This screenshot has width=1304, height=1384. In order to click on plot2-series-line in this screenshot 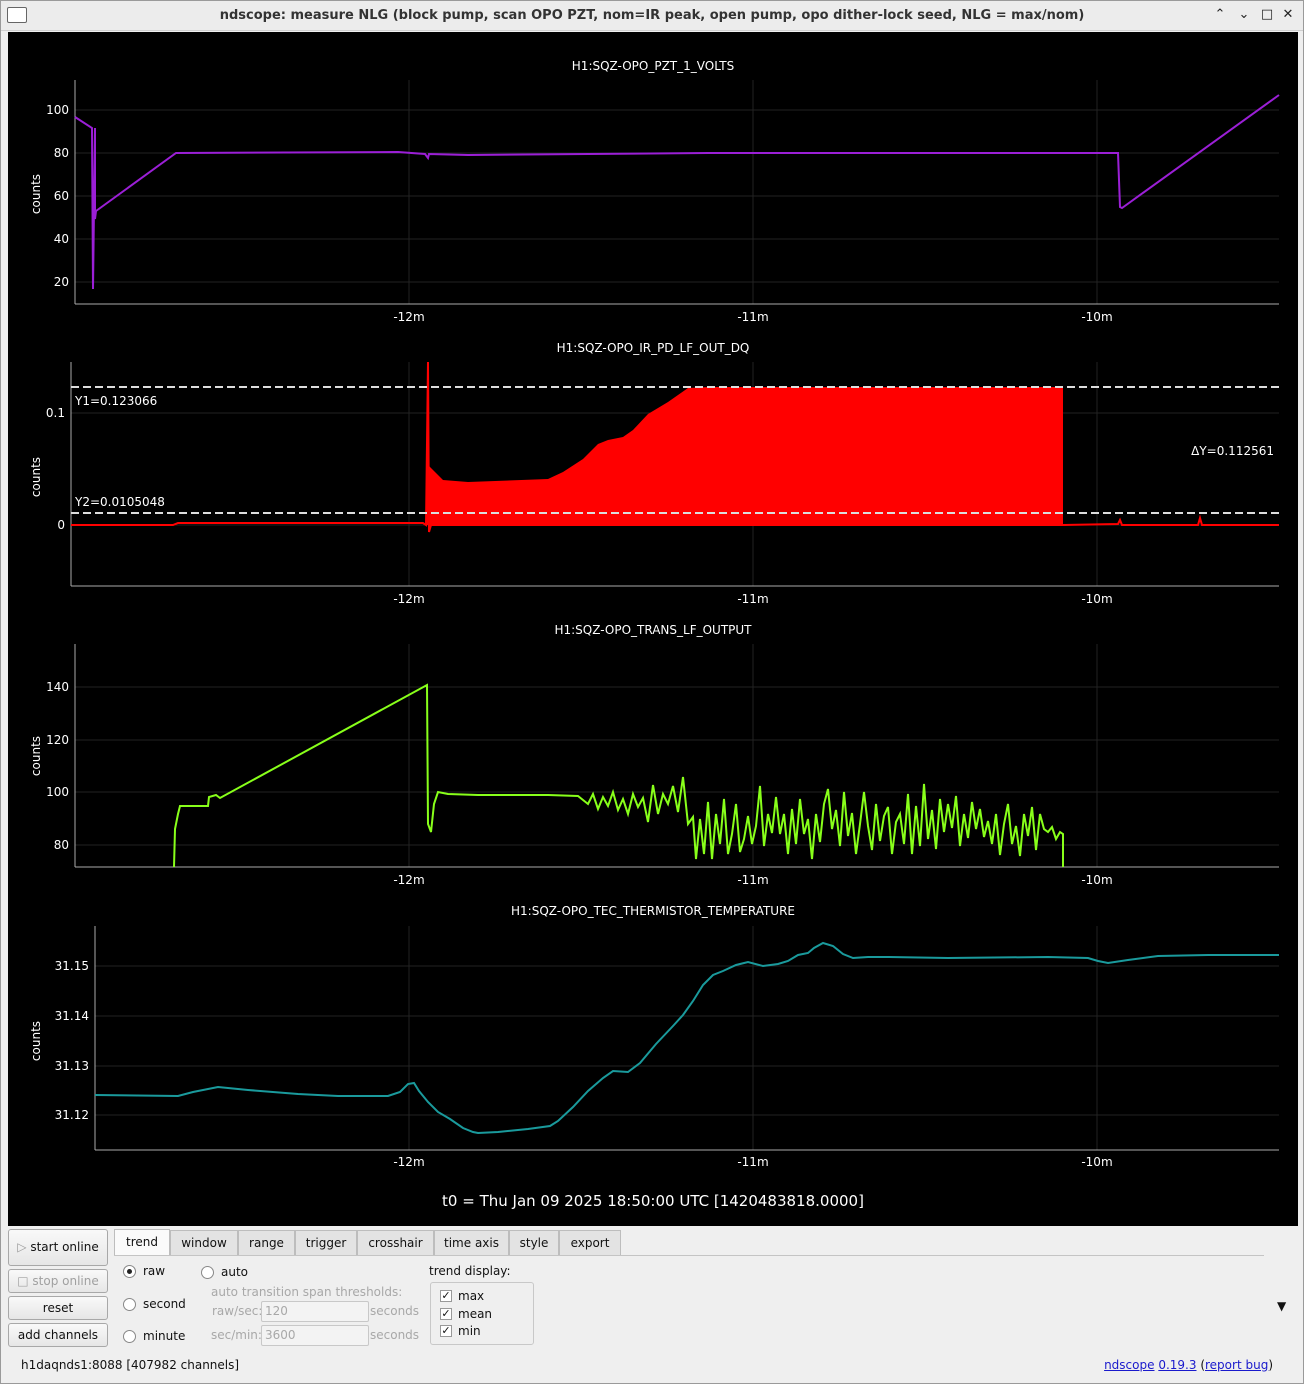, I will do `click(675, 447)`.